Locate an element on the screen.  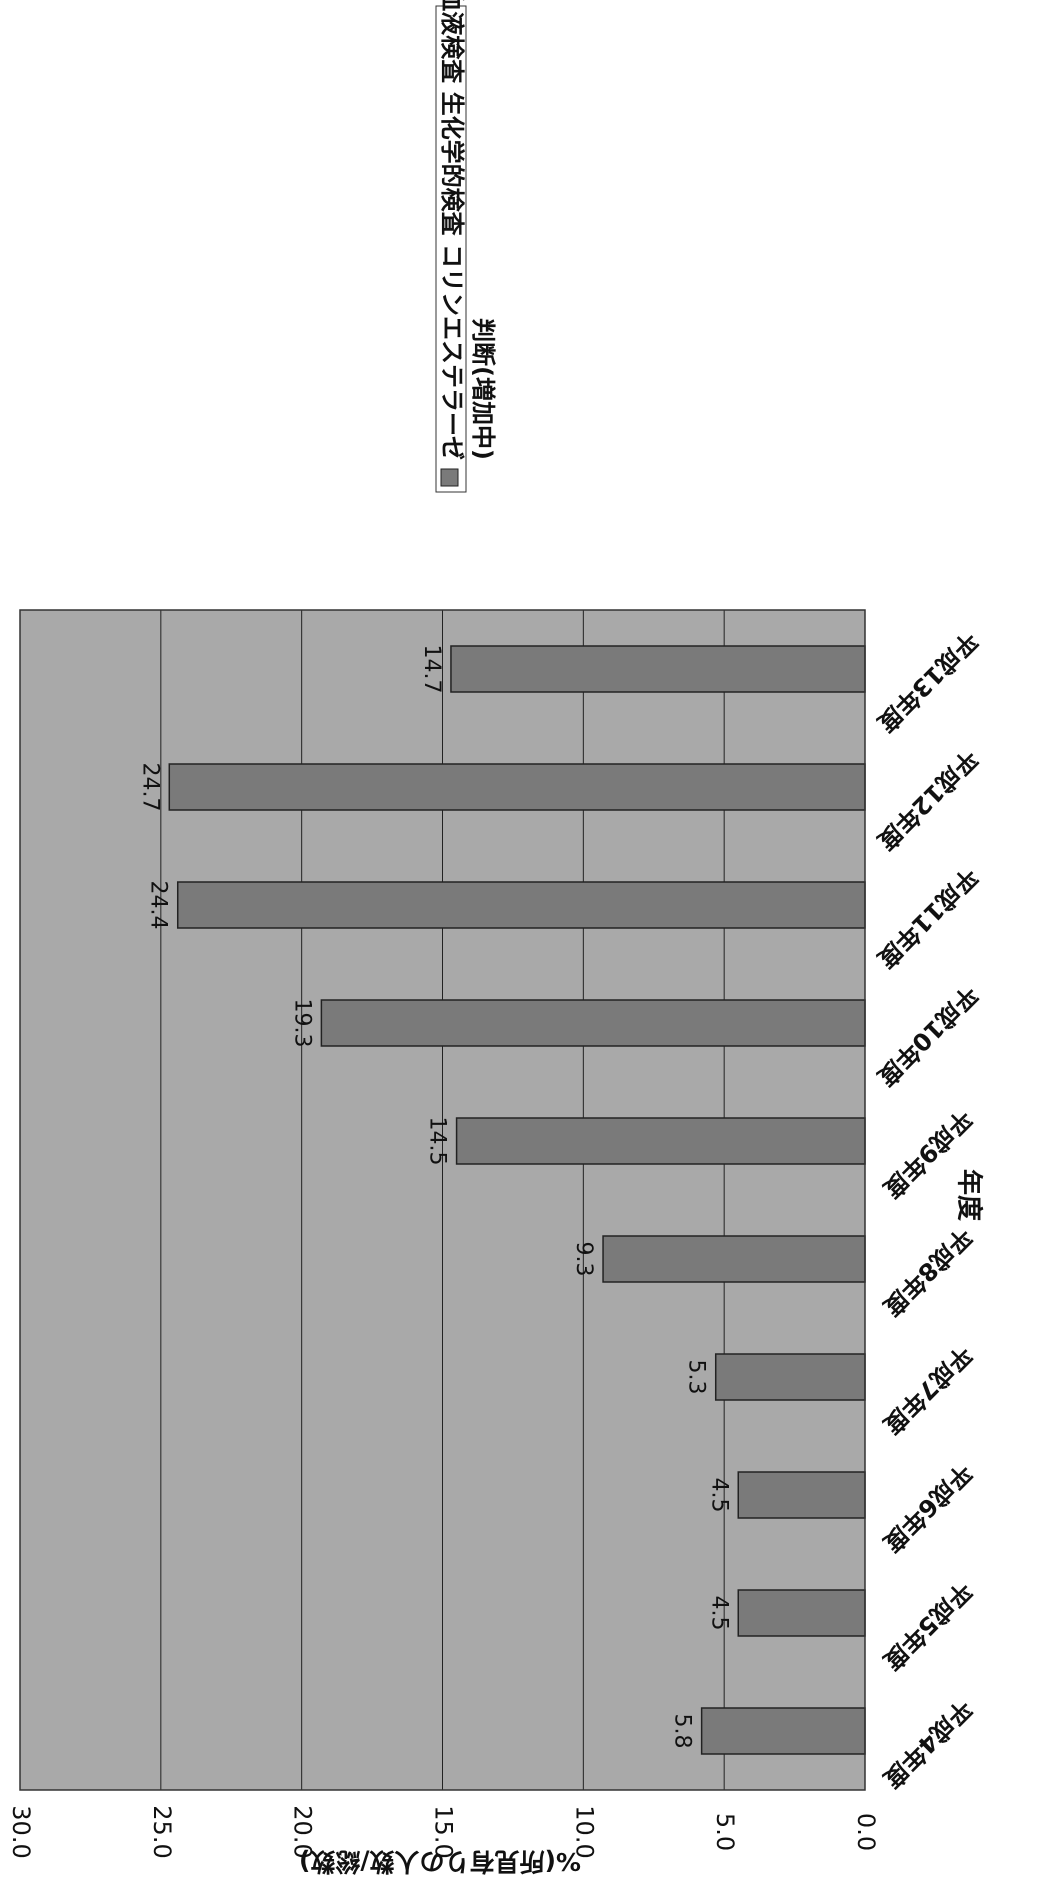
category-axis-title: 年度 is located at coordinates (969, 1195).